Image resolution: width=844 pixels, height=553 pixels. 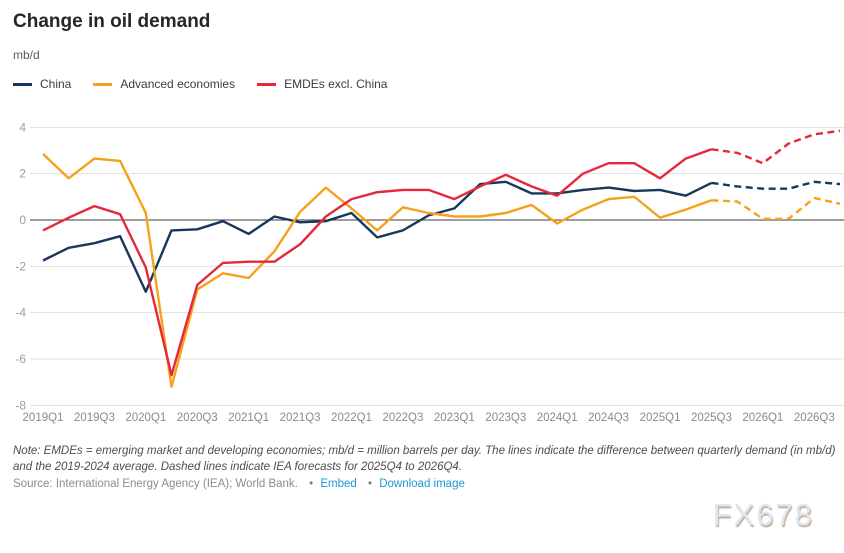 What do you see at coordinates (20, 266) in the screenshot?
I see `y-axis-label: -2` at bounding box center [20, 266].